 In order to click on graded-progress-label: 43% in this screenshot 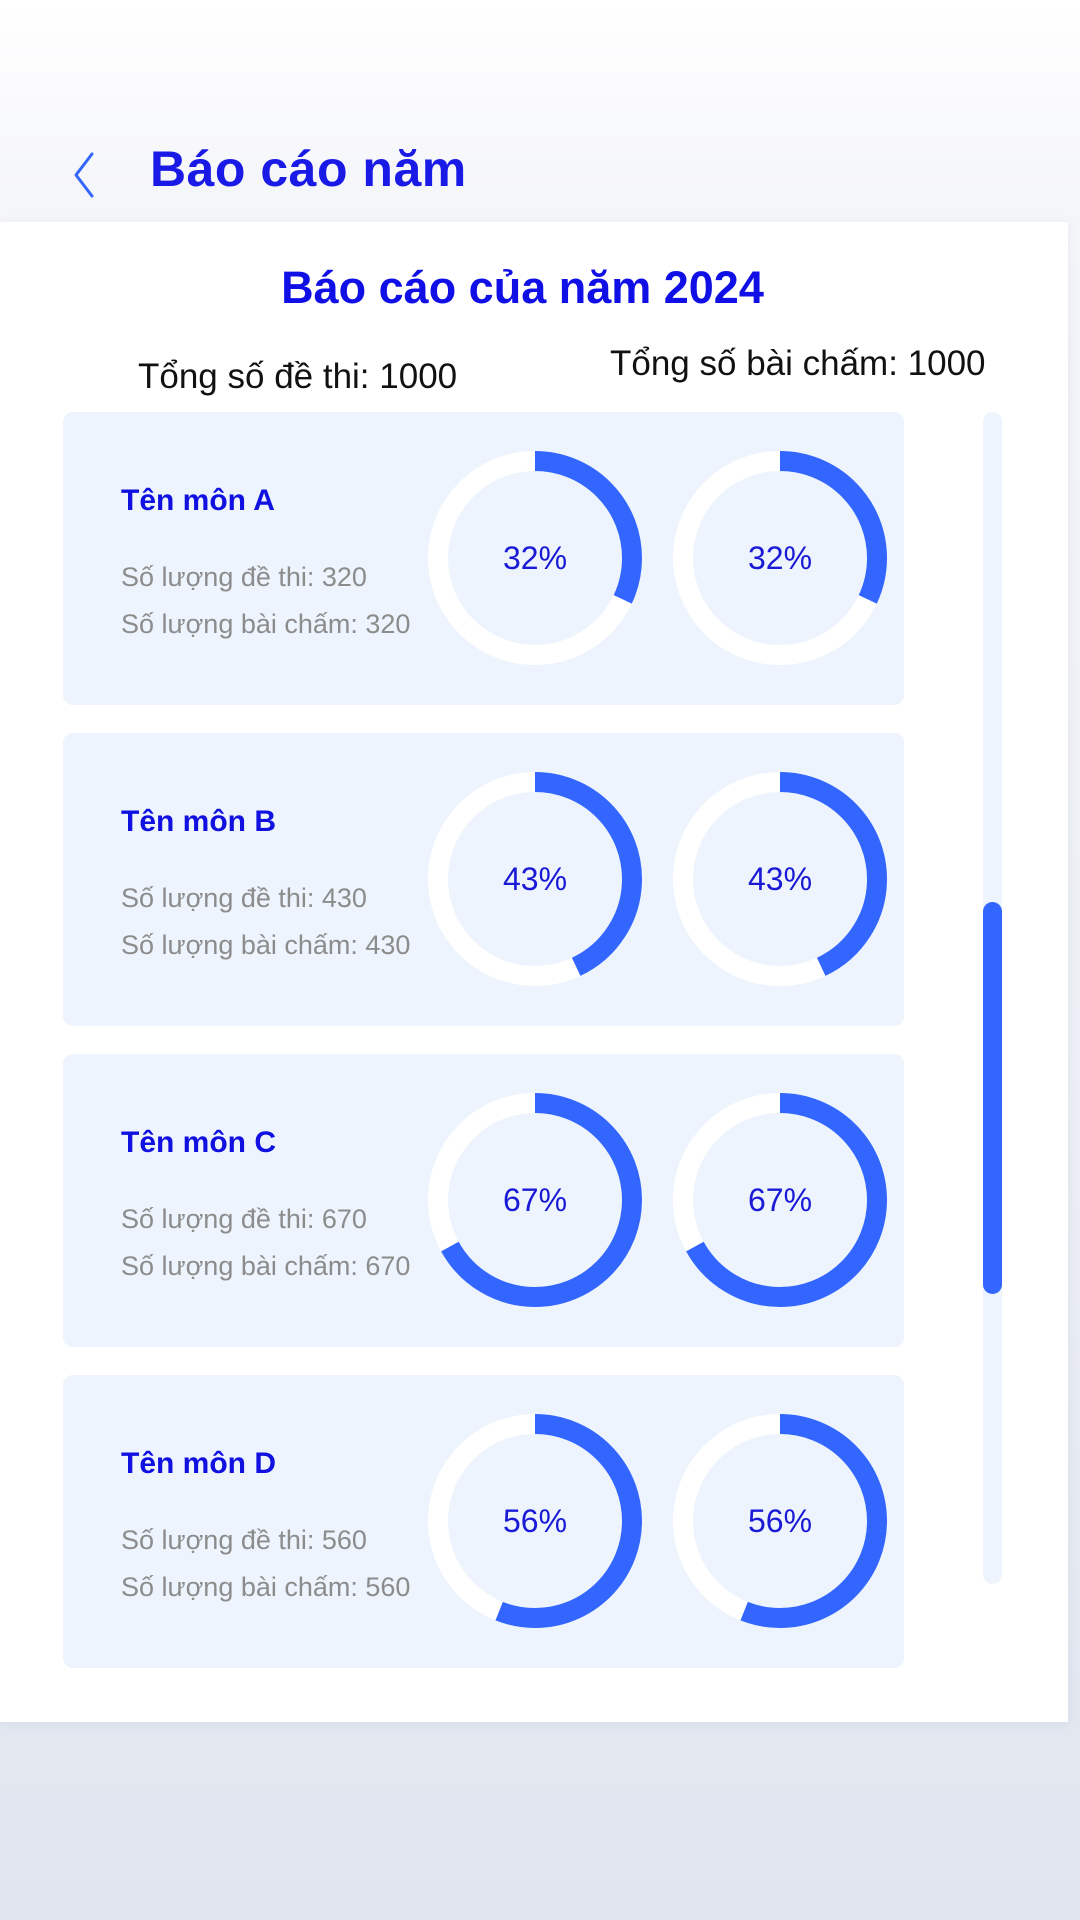, I will do `click(780, 878)`.